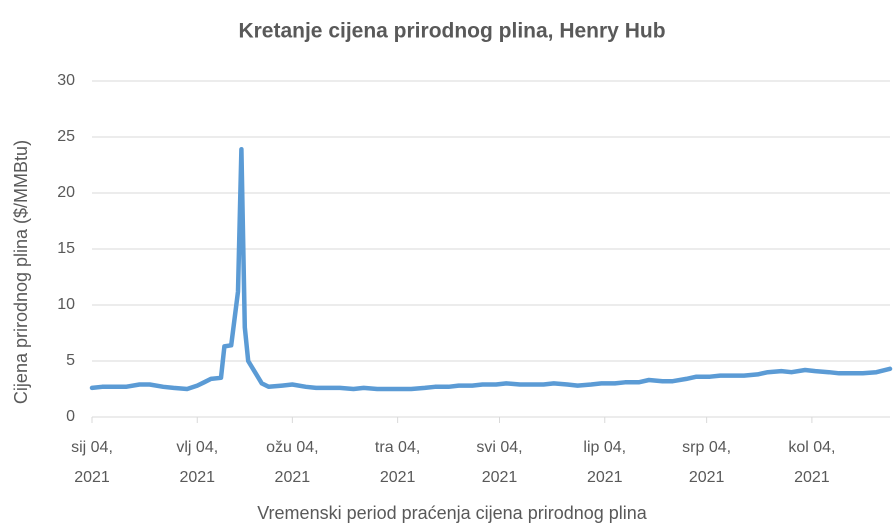 The width and height of the screenshot is (893, 527). Describe the element at coordinates (66, 80) in the screenshot. I see `y-tick-label: 30` at that location.